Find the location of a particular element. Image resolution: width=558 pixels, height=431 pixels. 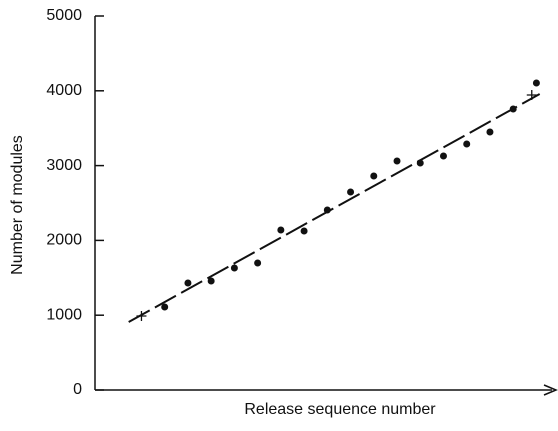

y-tick-label: 4000 is located at coordinates (64, 90).